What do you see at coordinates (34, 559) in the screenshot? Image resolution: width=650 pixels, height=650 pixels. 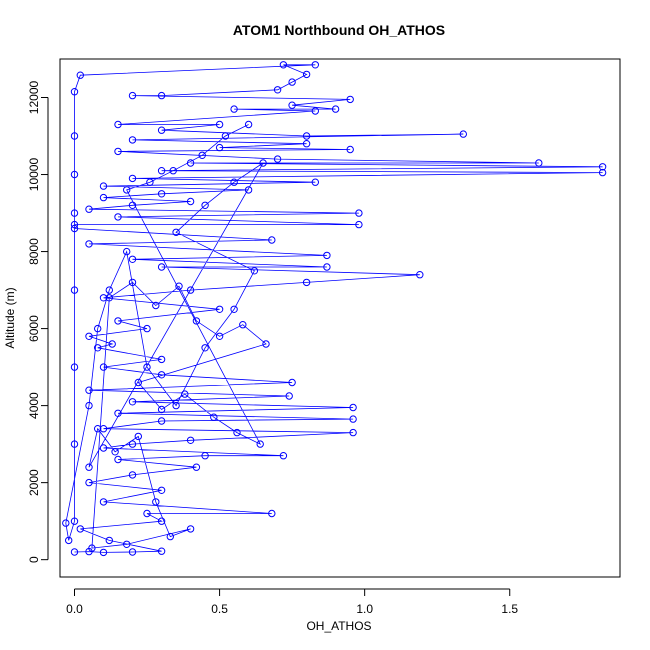 I see `y-tick-label: 0` at bounding box center [34, 559].